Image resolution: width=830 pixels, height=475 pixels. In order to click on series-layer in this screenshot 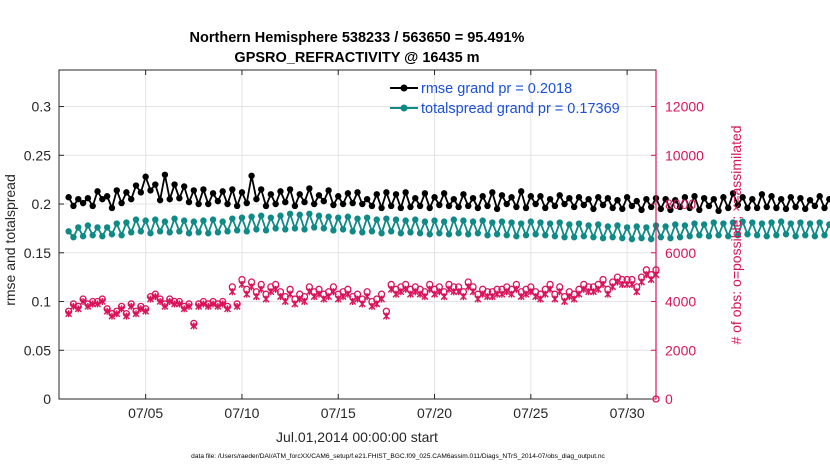, I will do `click(447, 207)`.